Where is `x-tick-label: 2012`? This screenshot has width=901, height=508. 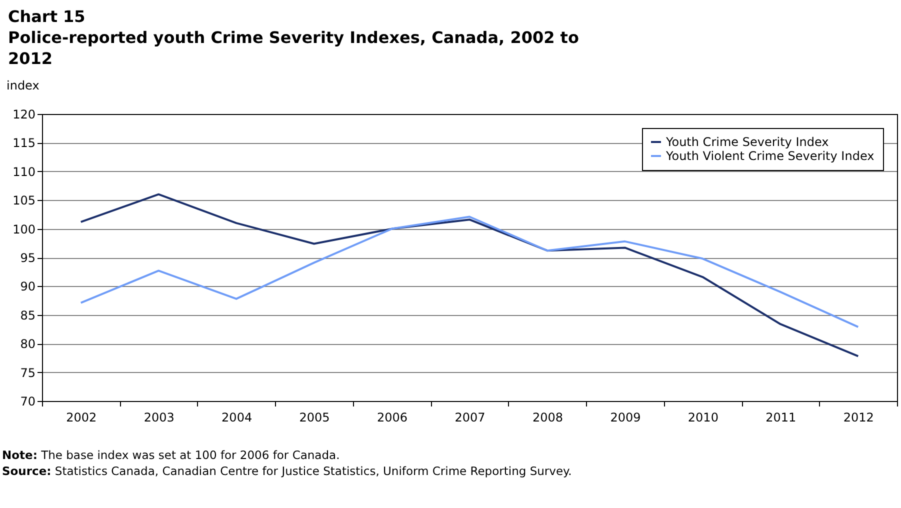 x-tick-label: 2012 is located at coordinates (858, 417).